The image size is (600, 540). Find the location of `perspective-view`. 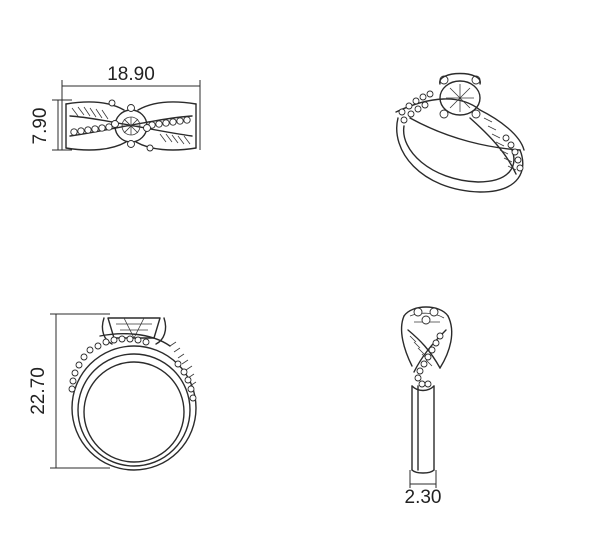

perspective-view is located at coordinates (460, 132).